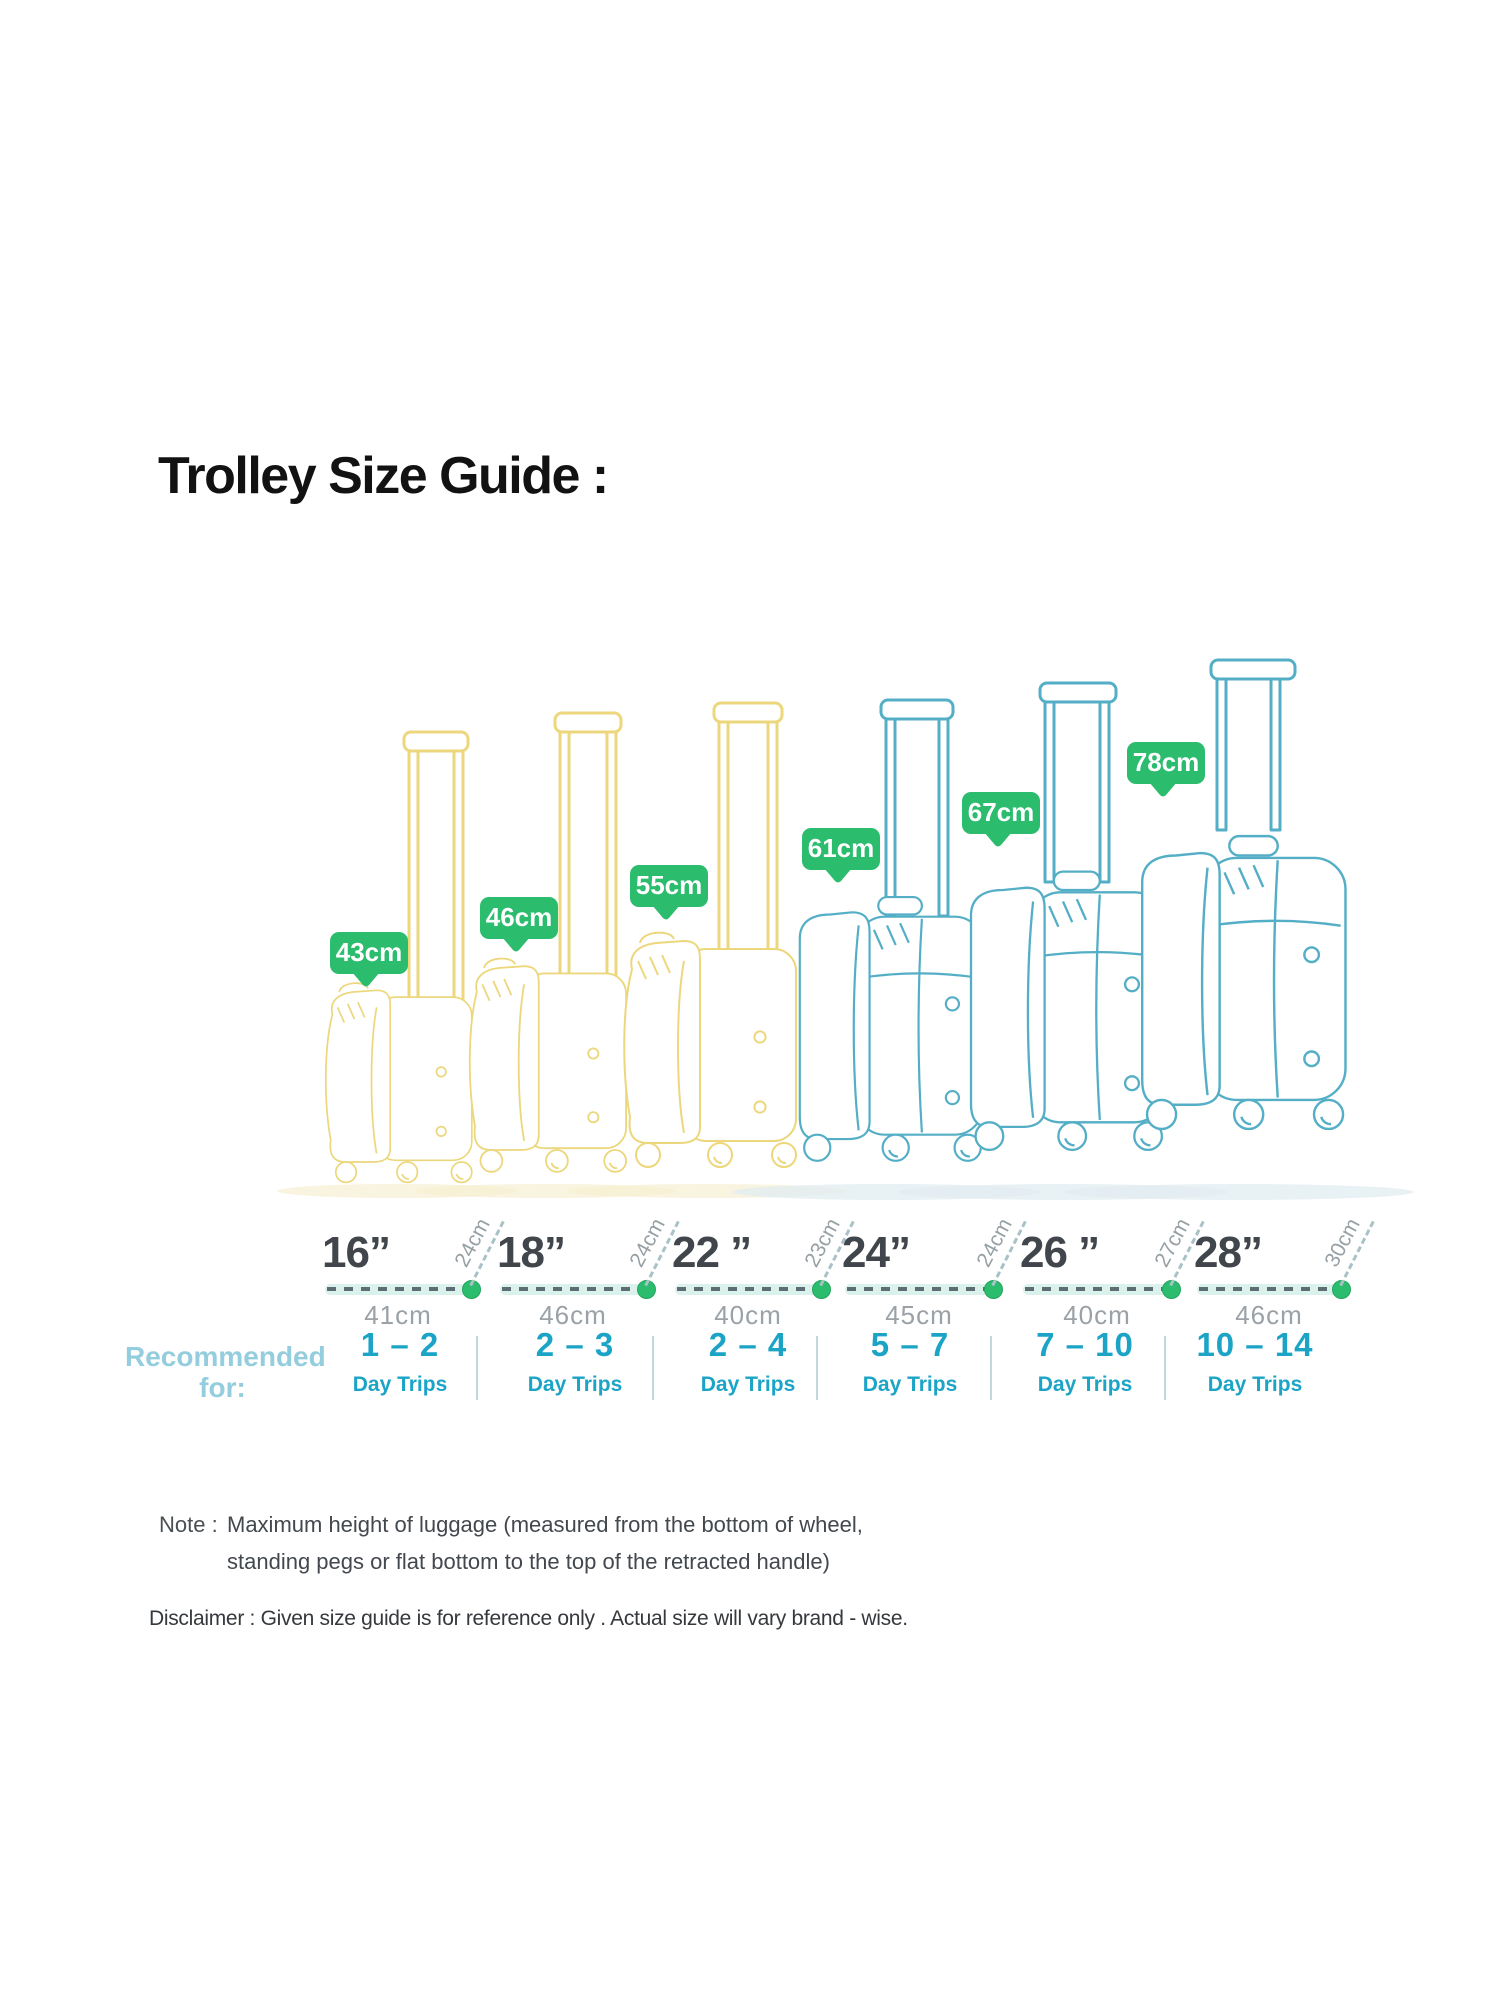 Image resolution: width=1500 pixels, height=2000 pixels. Describe the element at coordinates (919, 1315) in the screenshot. I see `width-label: 45cm` at that location.